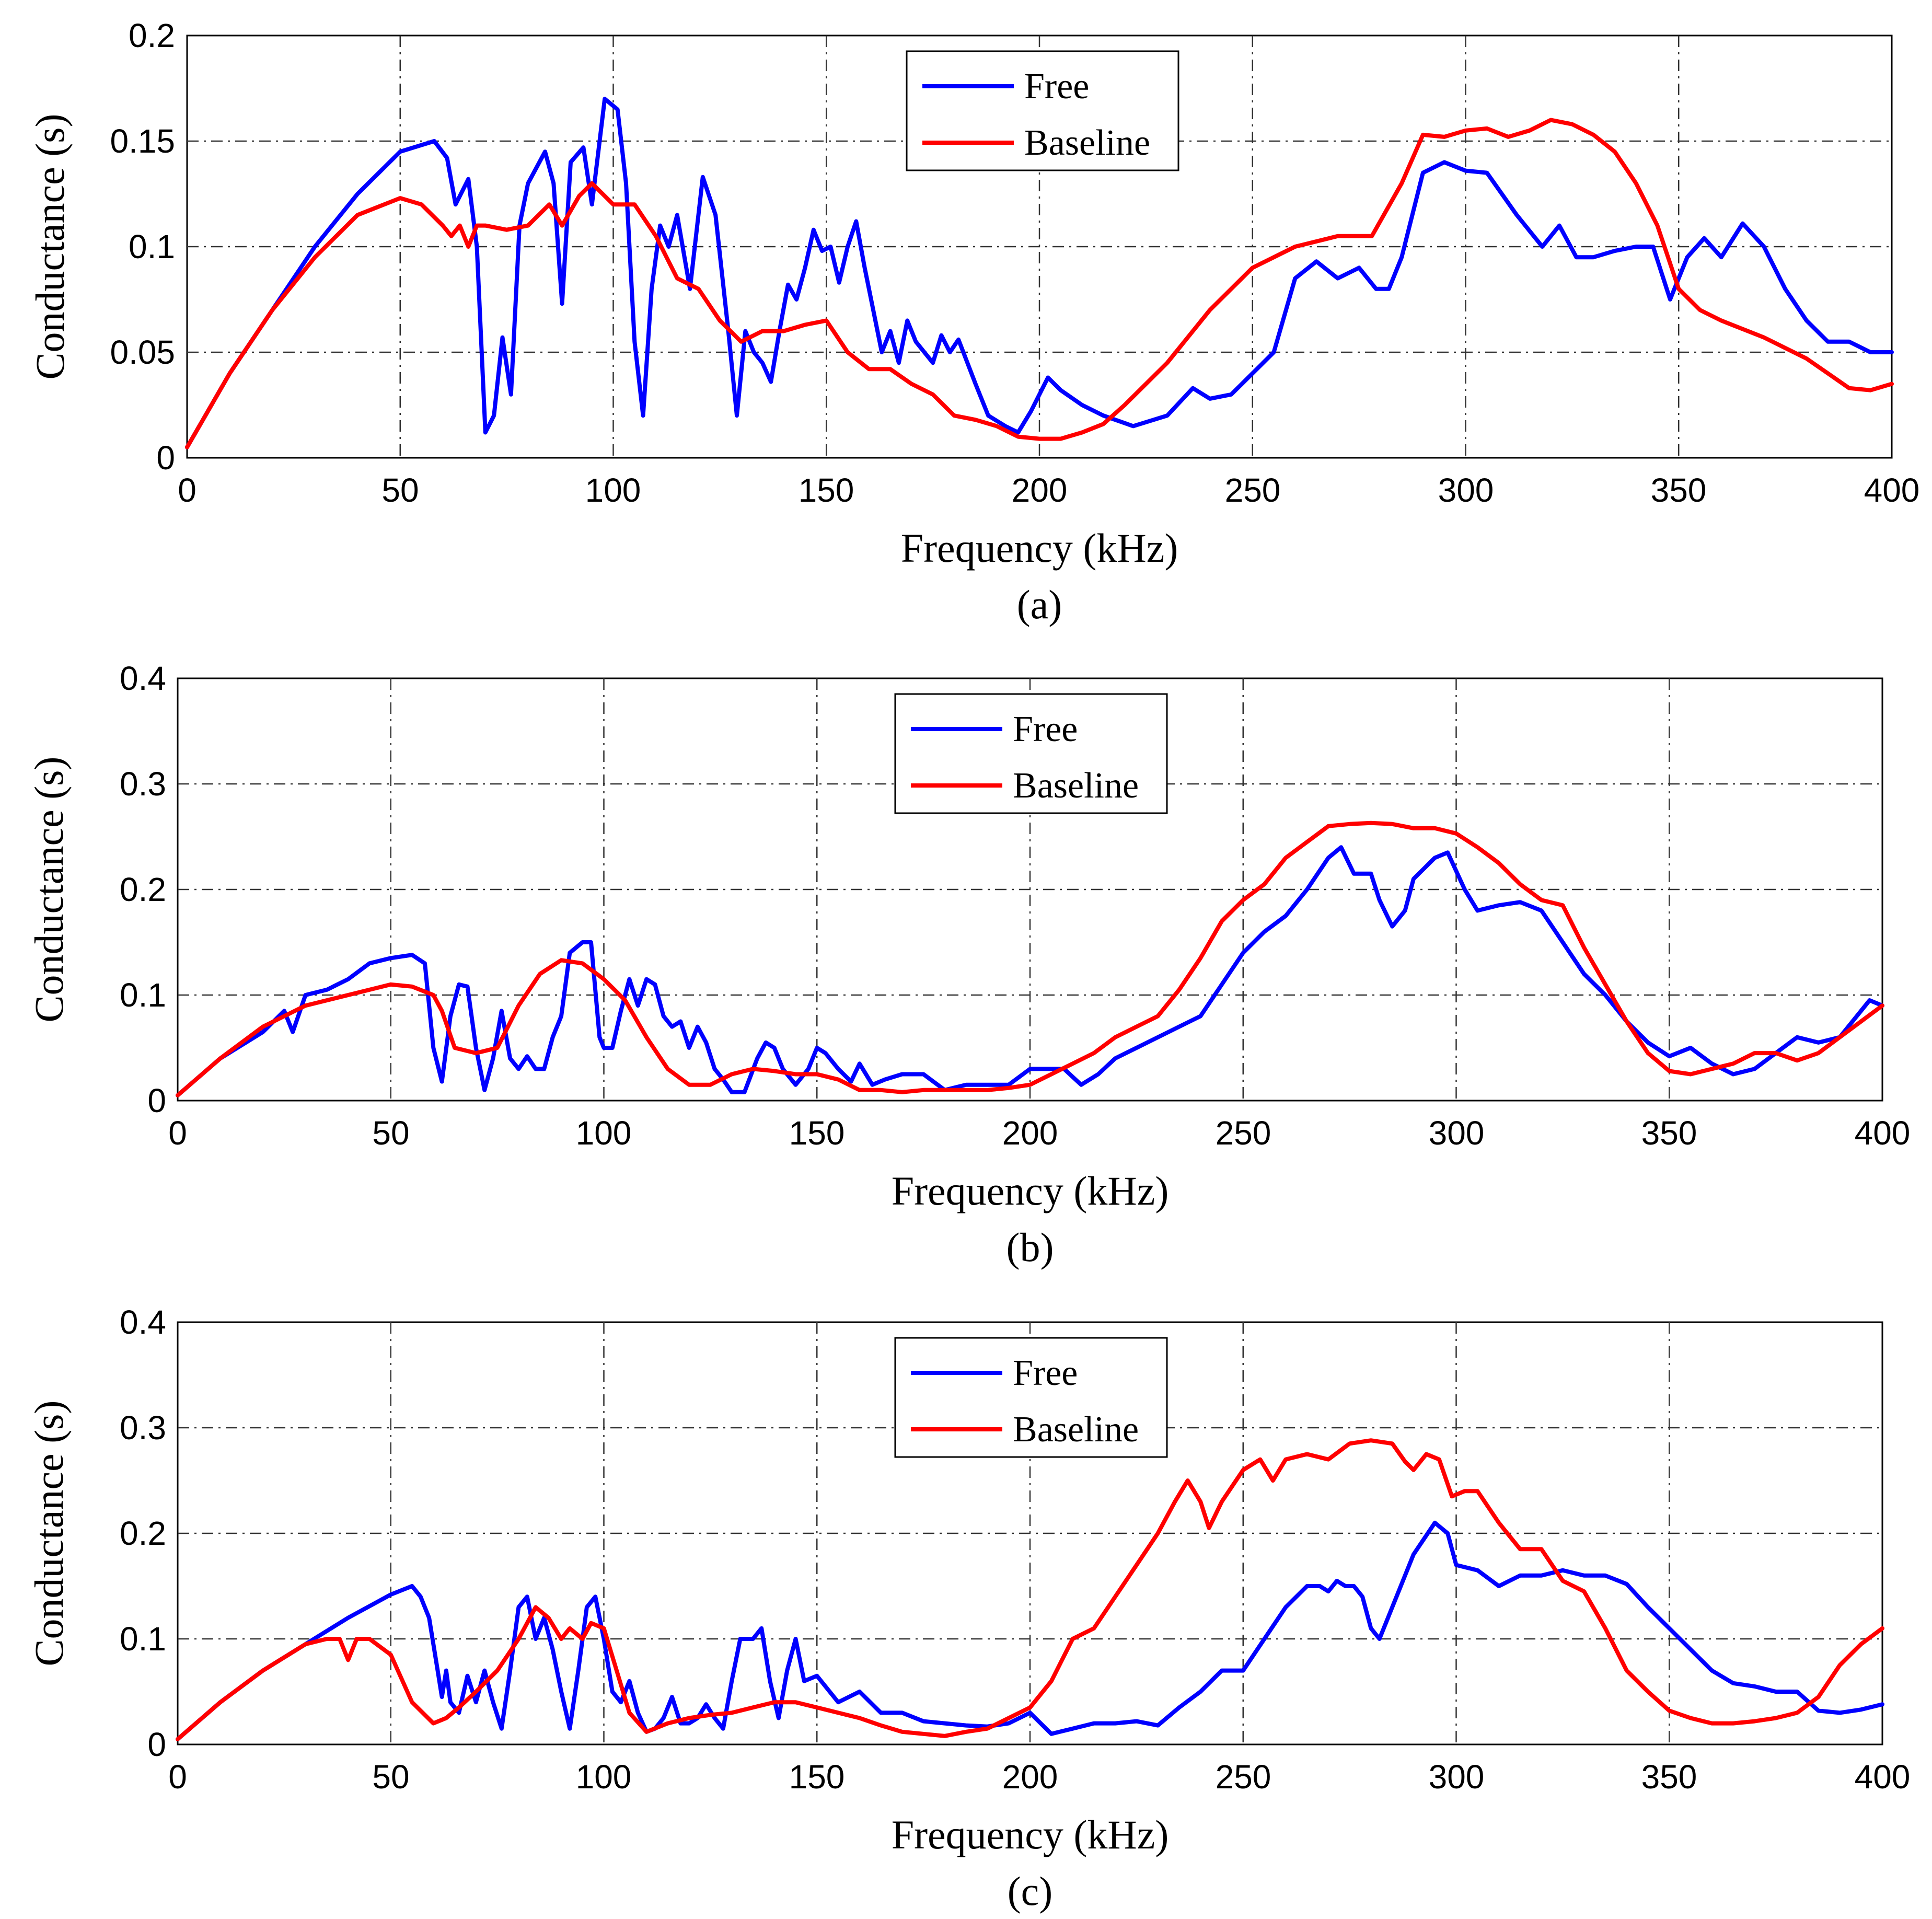 The image size is (1932, 1919). What do you see at coordinates (142, 352) in the screenshot?
I see `y-tick-label: 0.05` at bounding box center [142, 352].